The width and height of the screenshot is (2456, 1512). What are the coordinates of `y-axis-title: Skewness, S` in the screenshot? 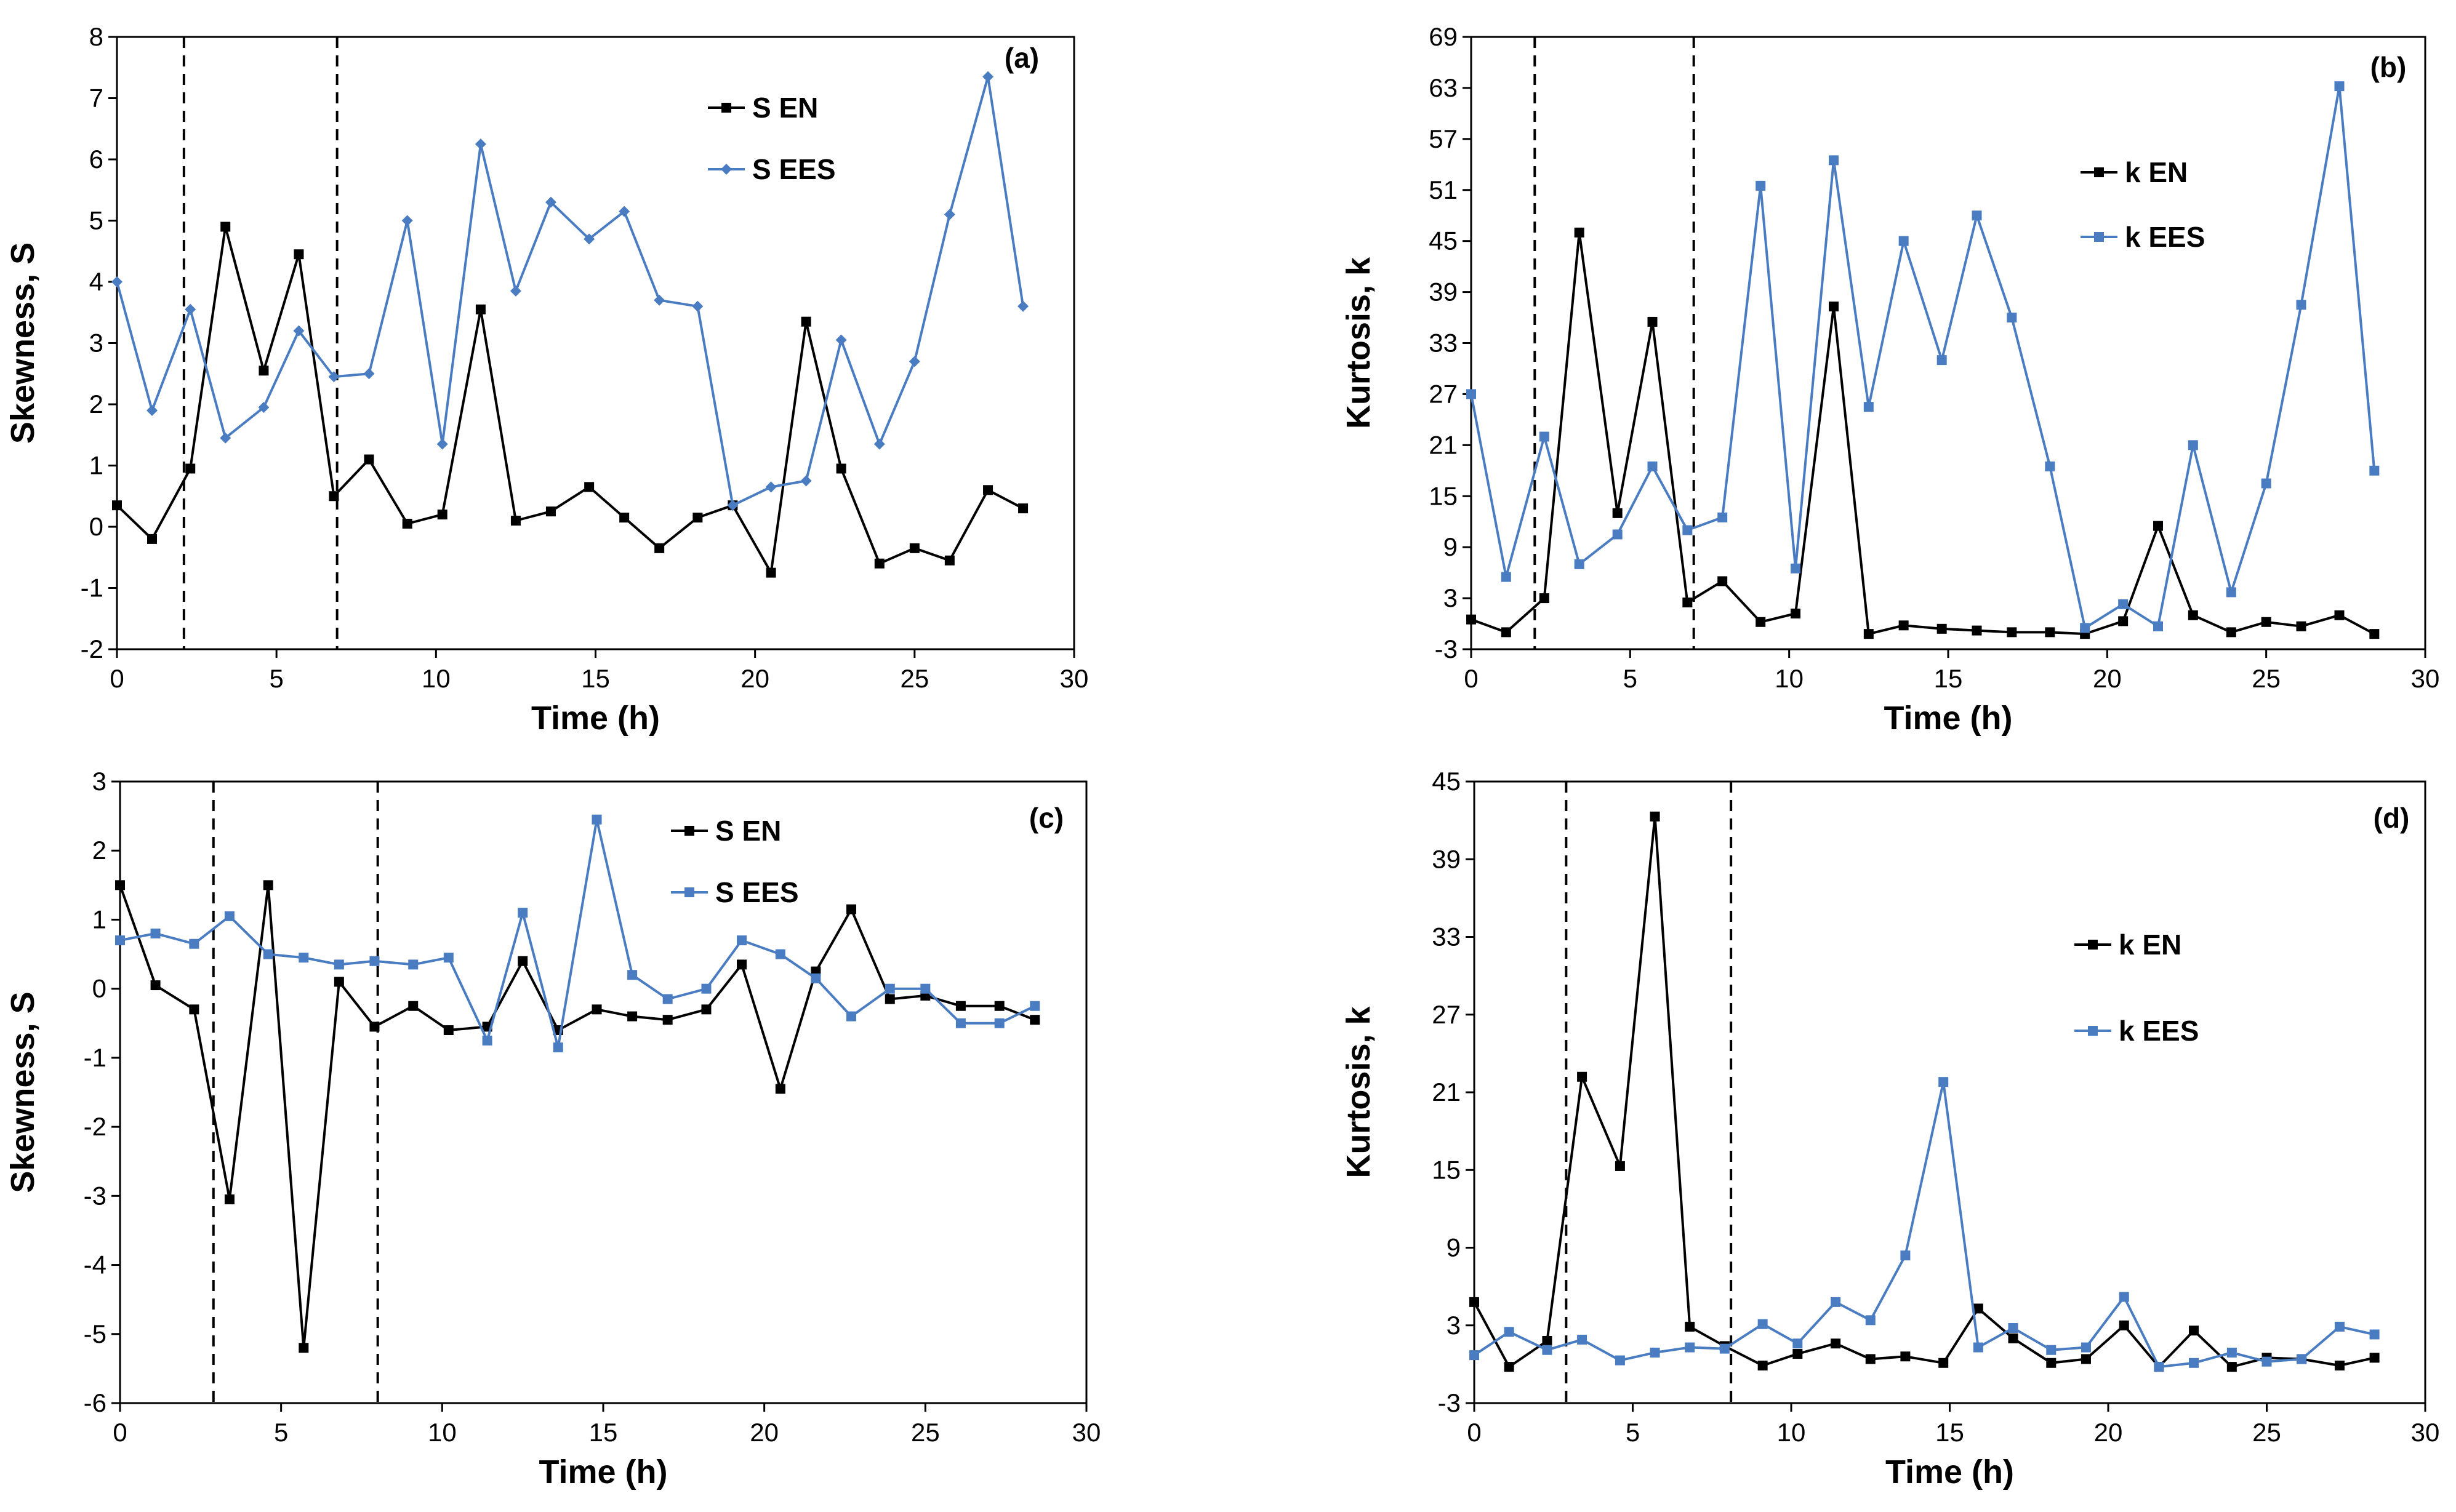 It's located at (22, 1092).